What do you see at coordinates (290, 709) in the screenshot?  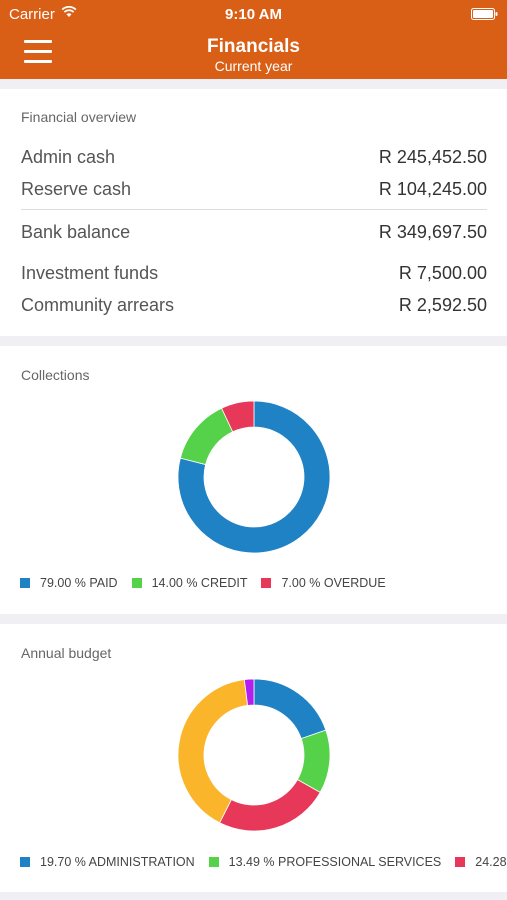 I see `donut-slice-administration` at bounding box center [290, 709].